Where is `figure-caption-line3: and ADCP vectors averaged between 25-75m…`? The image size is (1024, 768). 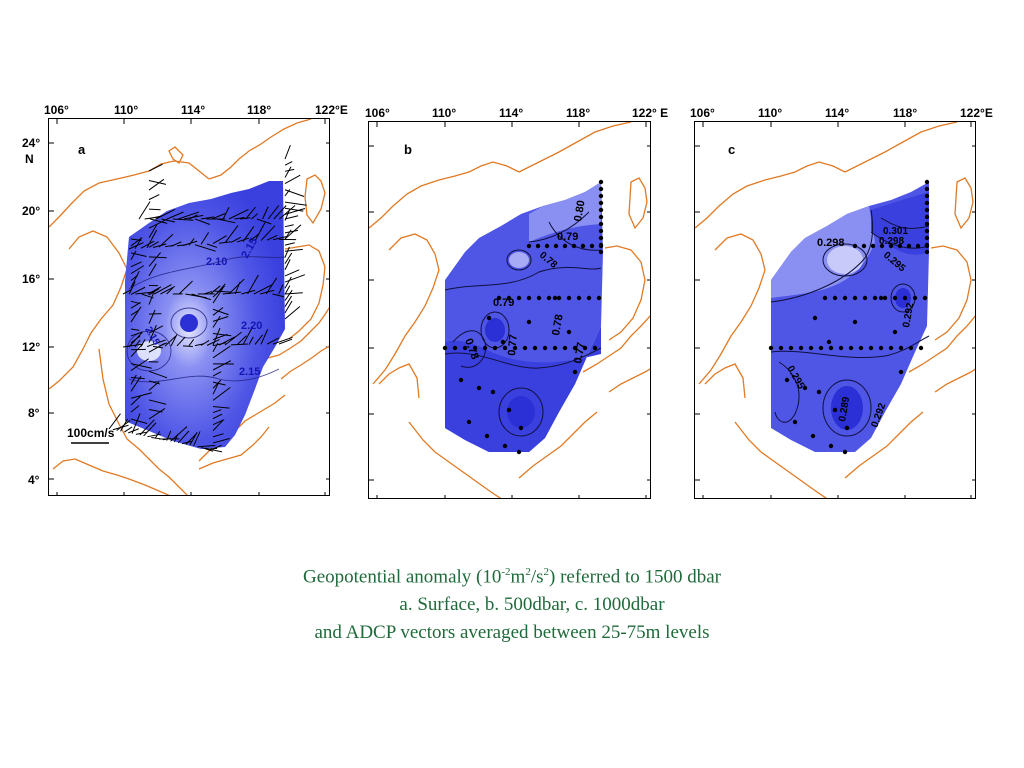 figure-caption-line3: and ADCP vectors averaged between 25-75m… is located at coordinates (512, 632).